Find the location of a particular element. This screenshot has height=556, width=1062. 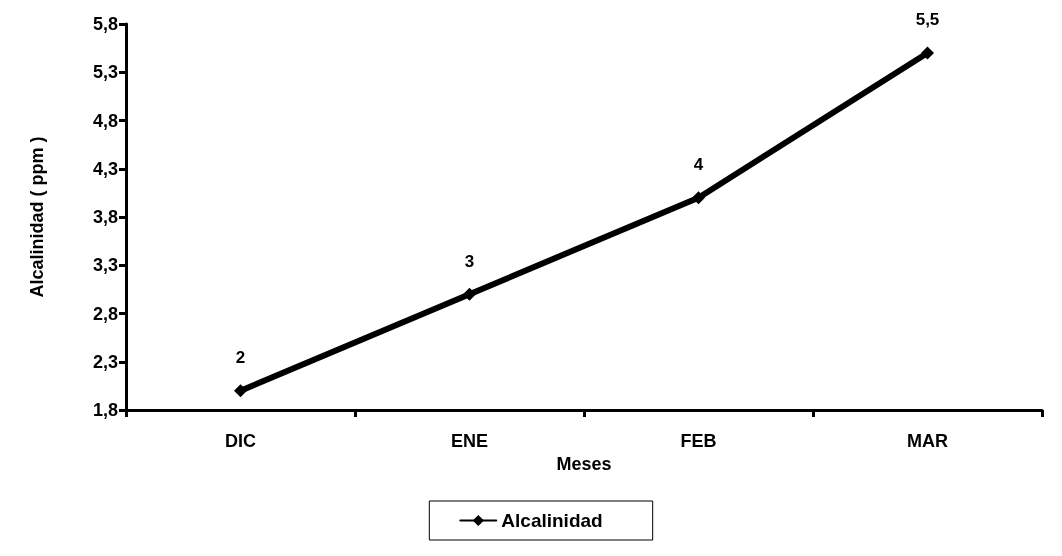

y-tick-label: 2,3 is located at coordinates (105, 361).